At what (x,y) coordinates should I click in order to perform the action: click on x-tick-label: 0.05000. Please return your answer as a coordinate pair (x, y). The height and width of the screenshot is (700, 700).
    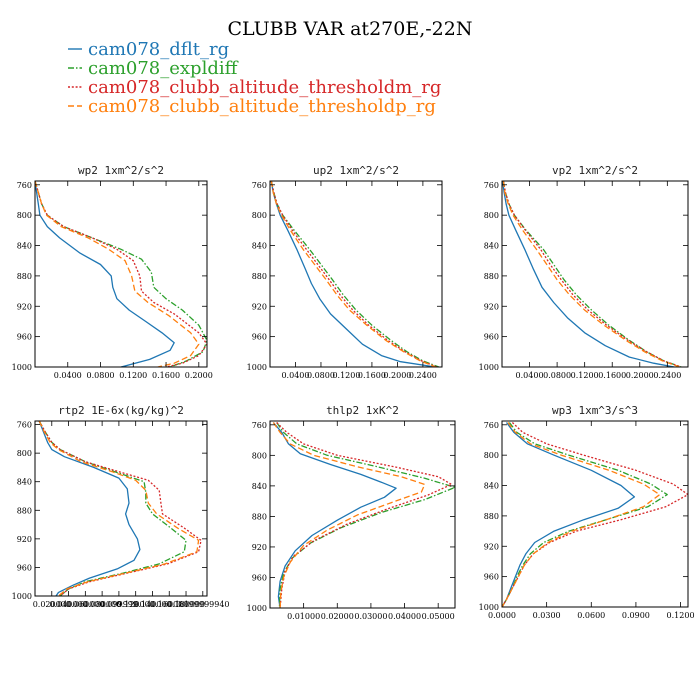
    Looking at the image, I should click on (438, 616).